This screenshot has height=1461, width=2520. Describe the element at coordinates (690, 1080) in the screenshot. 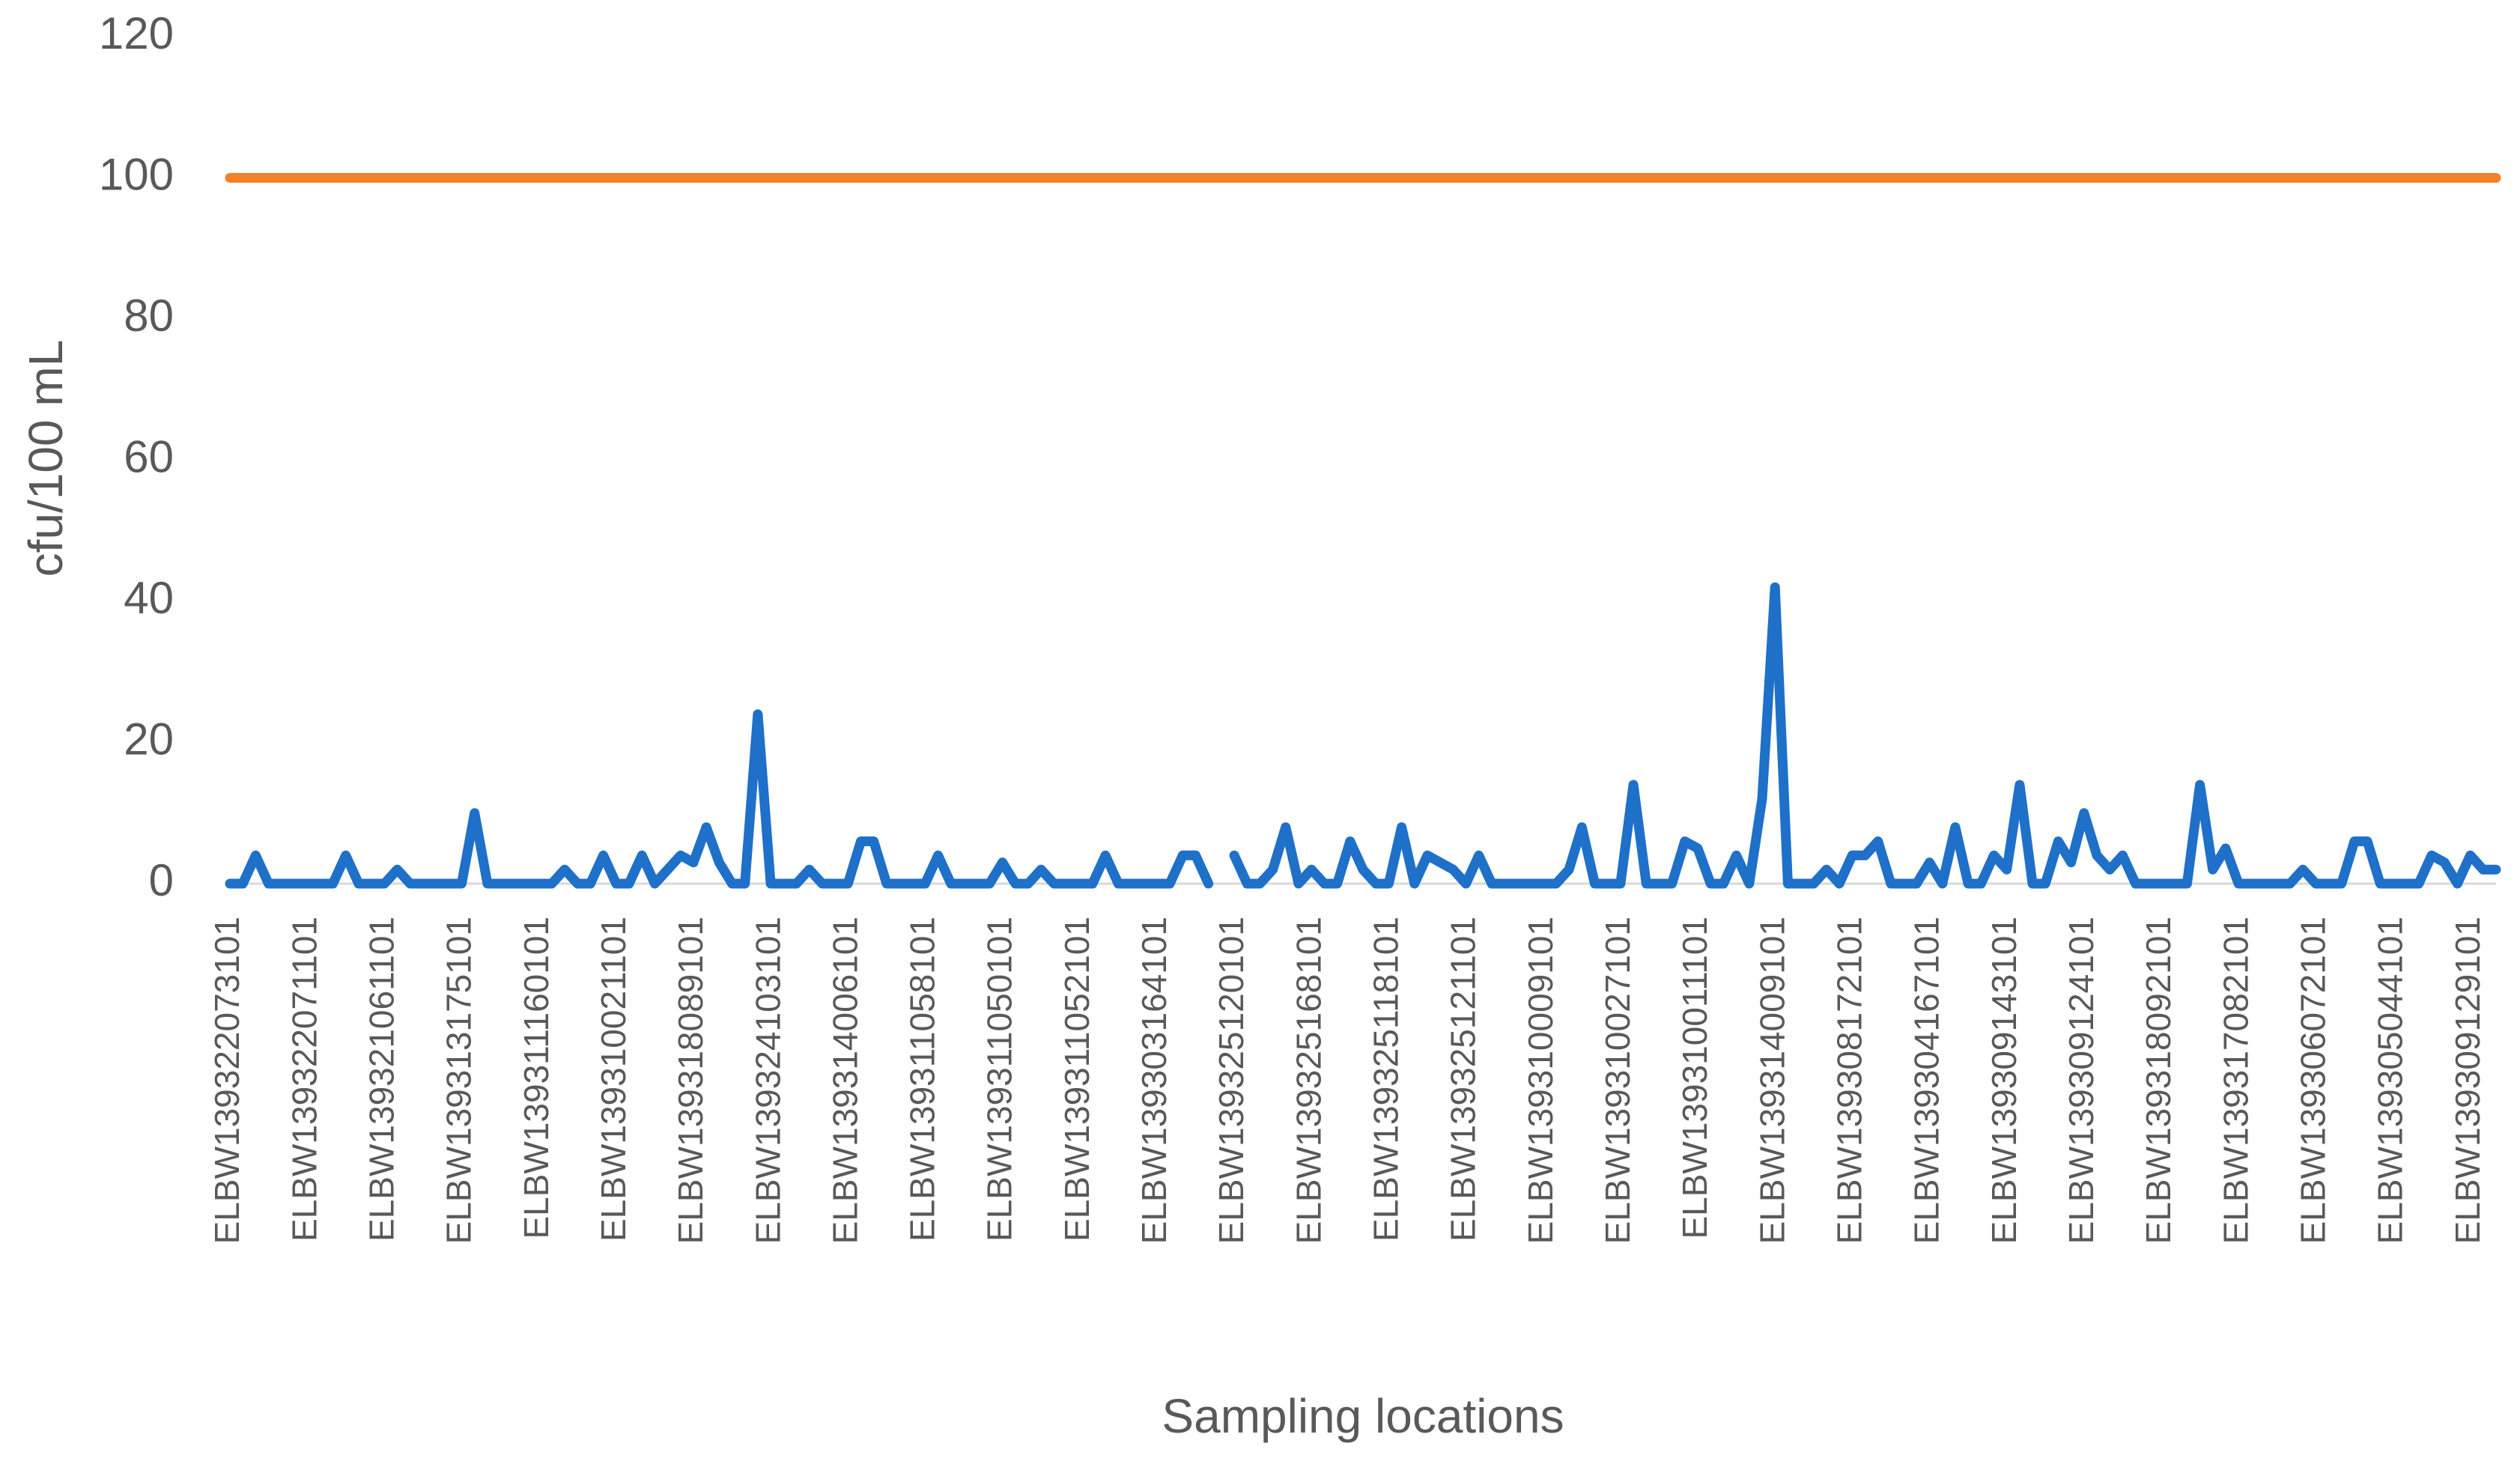

I see `x-tick-label: ELBW139318089101` at that location.